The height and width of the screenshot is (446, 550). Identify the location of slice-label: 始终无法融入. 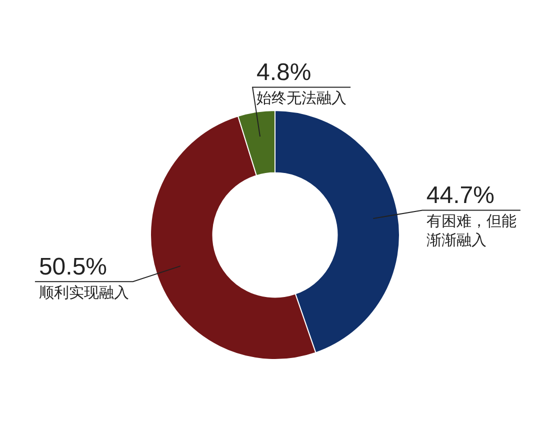
(301, 98).